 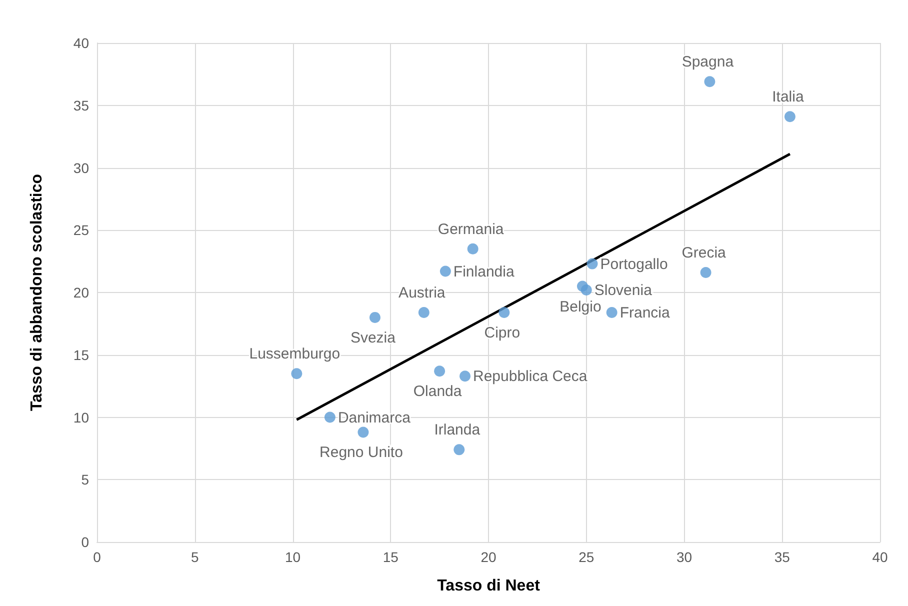 What do you see at coordinates (422, 293) in the screenshot?
I see `data-label: Austria` at bounding box center [422, 293].